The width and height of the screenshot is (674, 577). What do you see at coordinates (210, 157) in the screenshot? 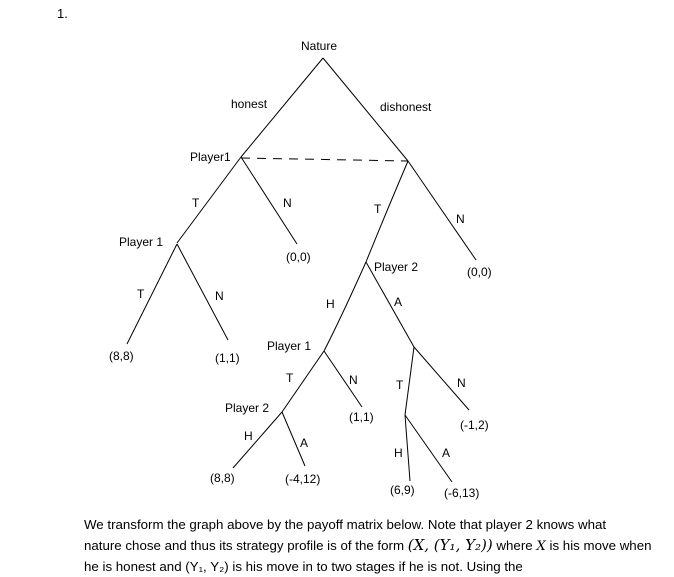
I see `node-label-player1: Player1` at bounding box center [210, 157].